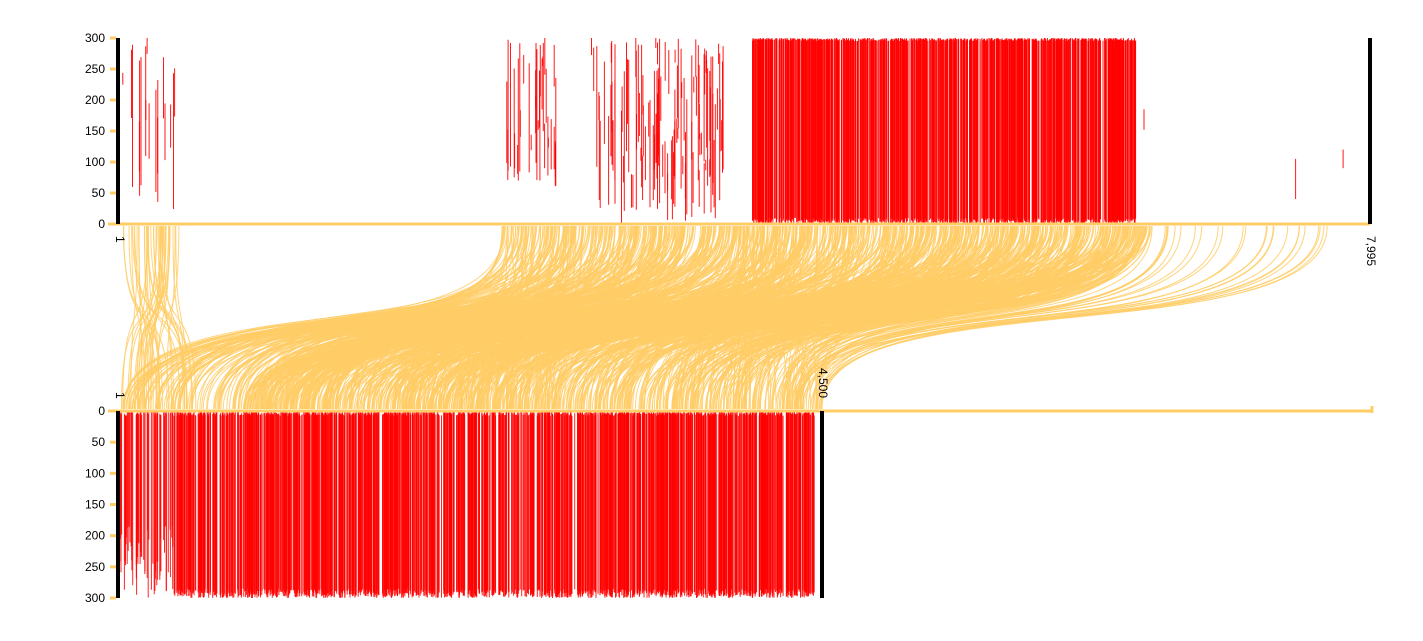 The height and width of the screenshot is (641, 1423). What do you see at coordinates (466, 504) in the screenshot?
I see `bottom-track-bars` at bounding box center [466, 504].